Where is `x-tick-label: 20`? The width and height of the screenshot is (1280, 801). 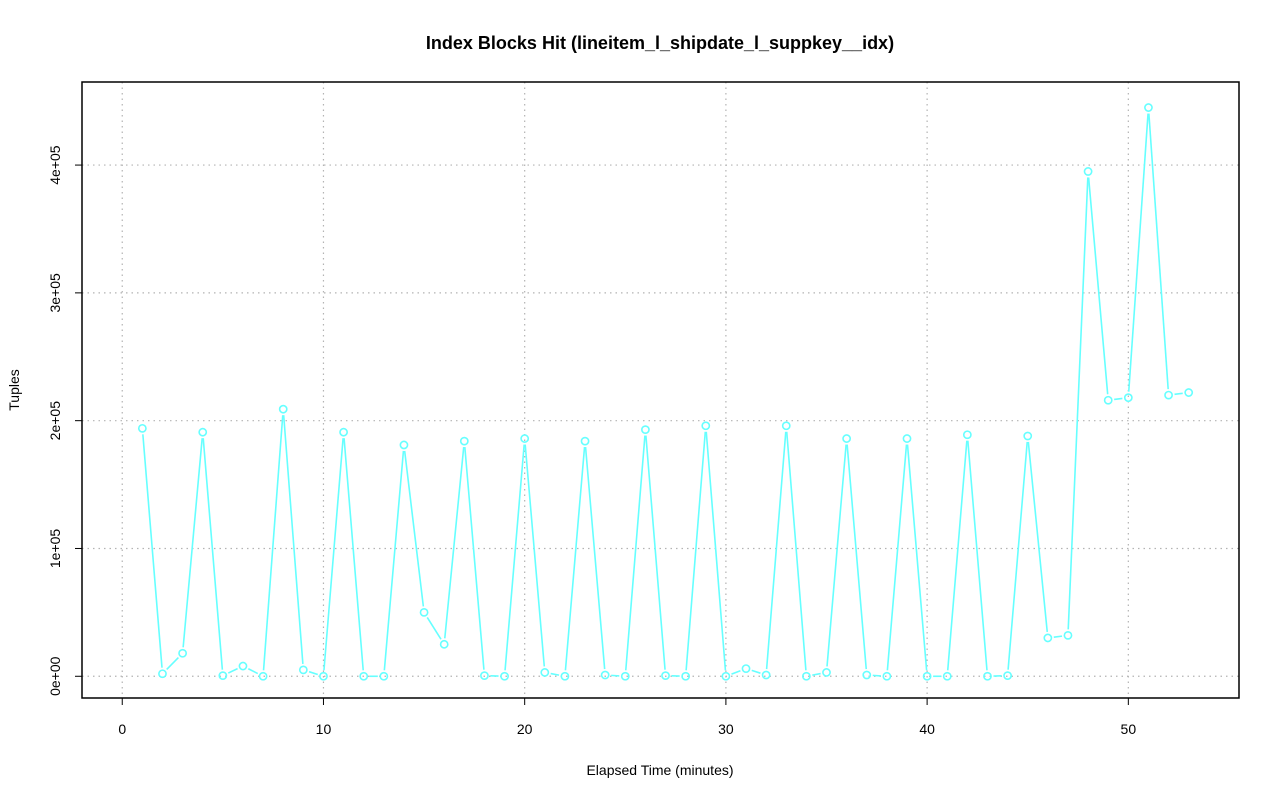 x-tick-label: 20 is located at coordinates (525, 729).